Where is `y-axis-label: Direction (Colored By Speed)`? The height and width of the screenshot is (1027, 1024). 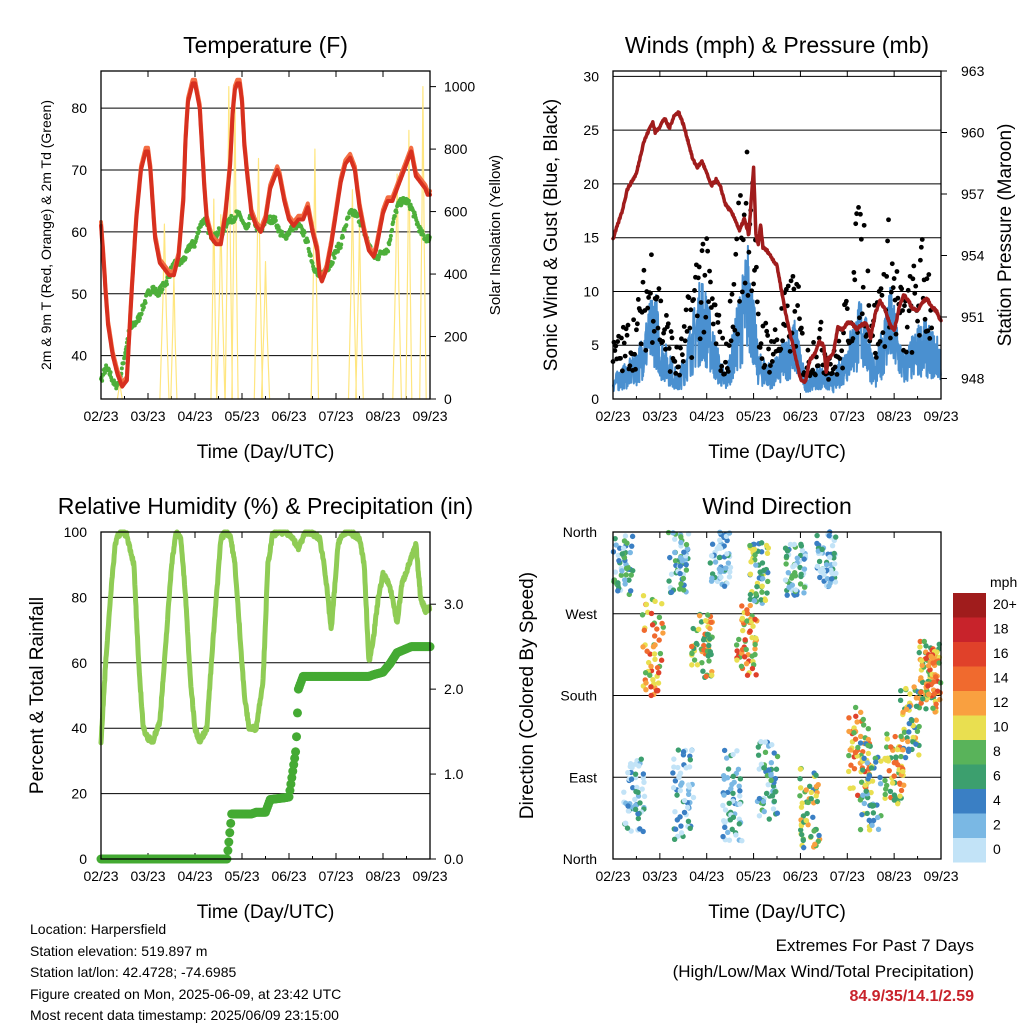
y-axis-label: Direction (Colored By Speed) is located at coordinates (527, 695).